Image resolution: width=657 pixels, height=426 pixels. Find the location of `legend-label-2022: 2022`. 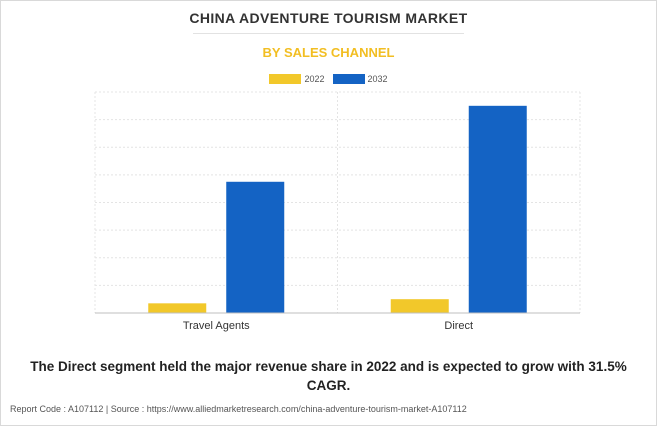

legend-label-2022: 2022 is located at coordinates (314, 79).